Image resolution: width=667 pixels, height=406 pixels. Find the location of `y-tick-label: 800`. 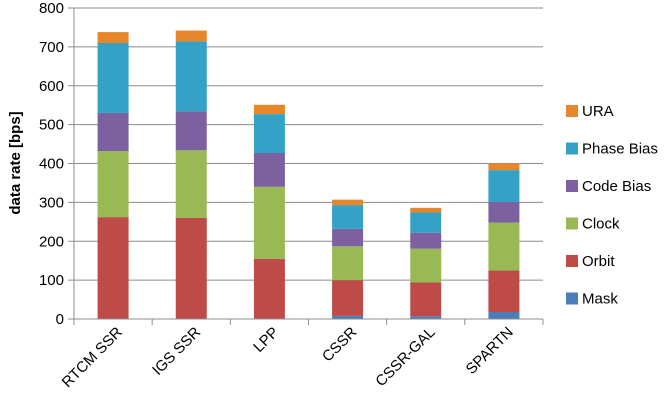

y-tick-label: 800 is located at coordinates (51, 8).